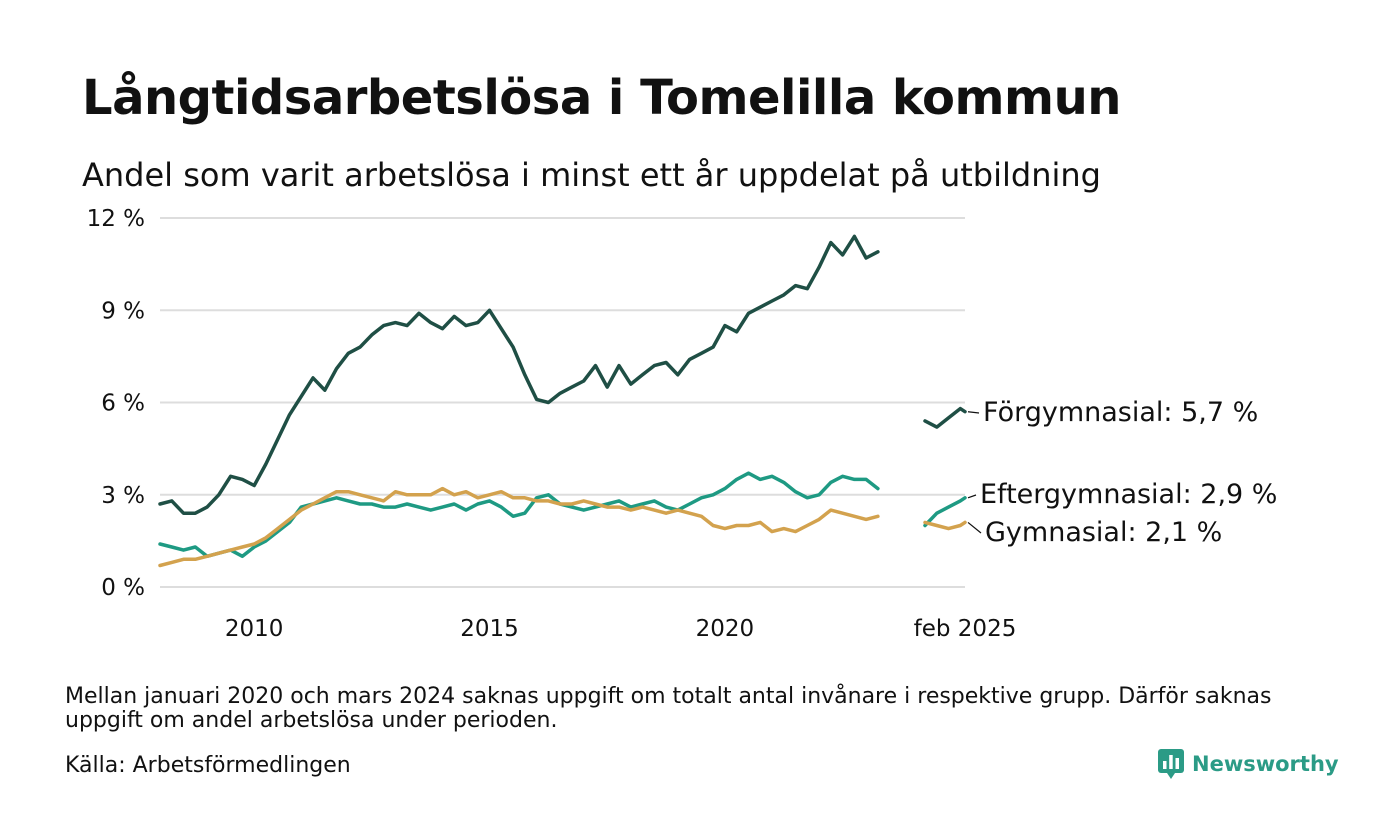  I want to click on x-tick-label: 2010, so click(254, 629).